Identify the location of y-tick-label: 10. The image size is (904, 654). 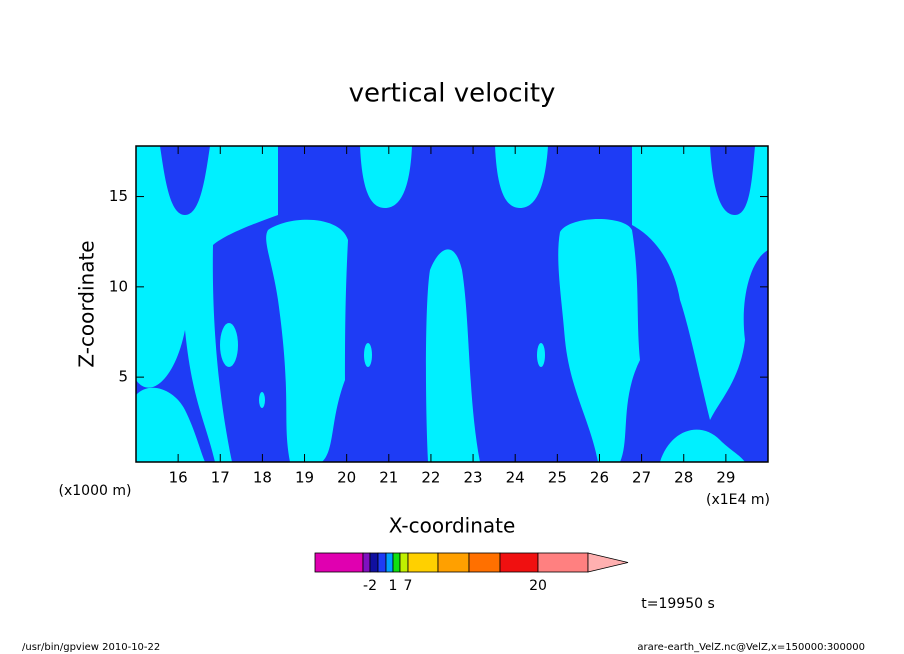
(118, 286).